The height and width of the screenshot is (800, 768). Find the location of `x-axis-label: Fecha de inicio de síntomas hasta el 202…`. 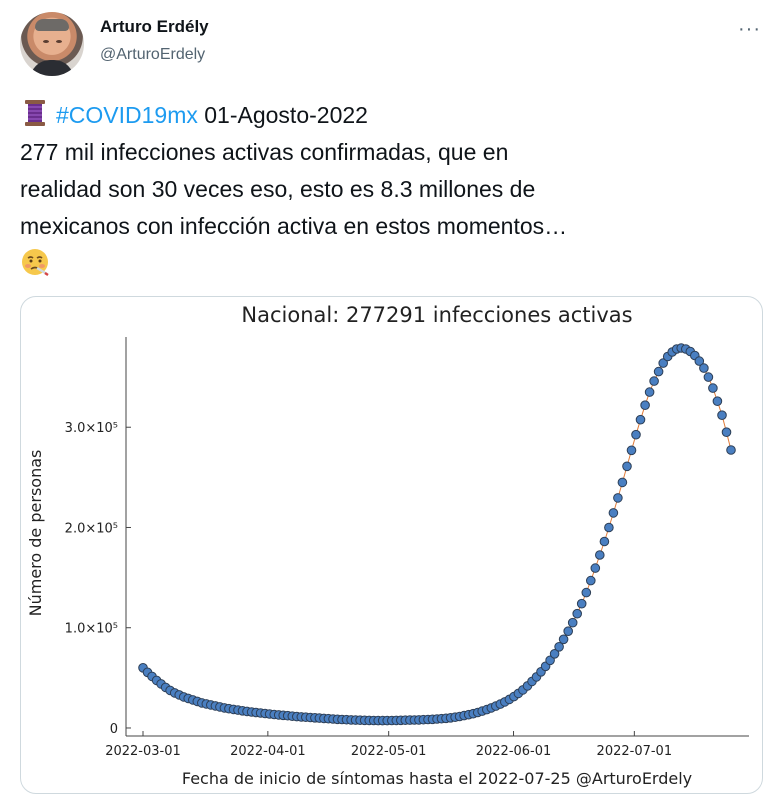

x-axis-label: Fecha de inicio de síntomas hasta el 202… is located at coordinates (437, 778).